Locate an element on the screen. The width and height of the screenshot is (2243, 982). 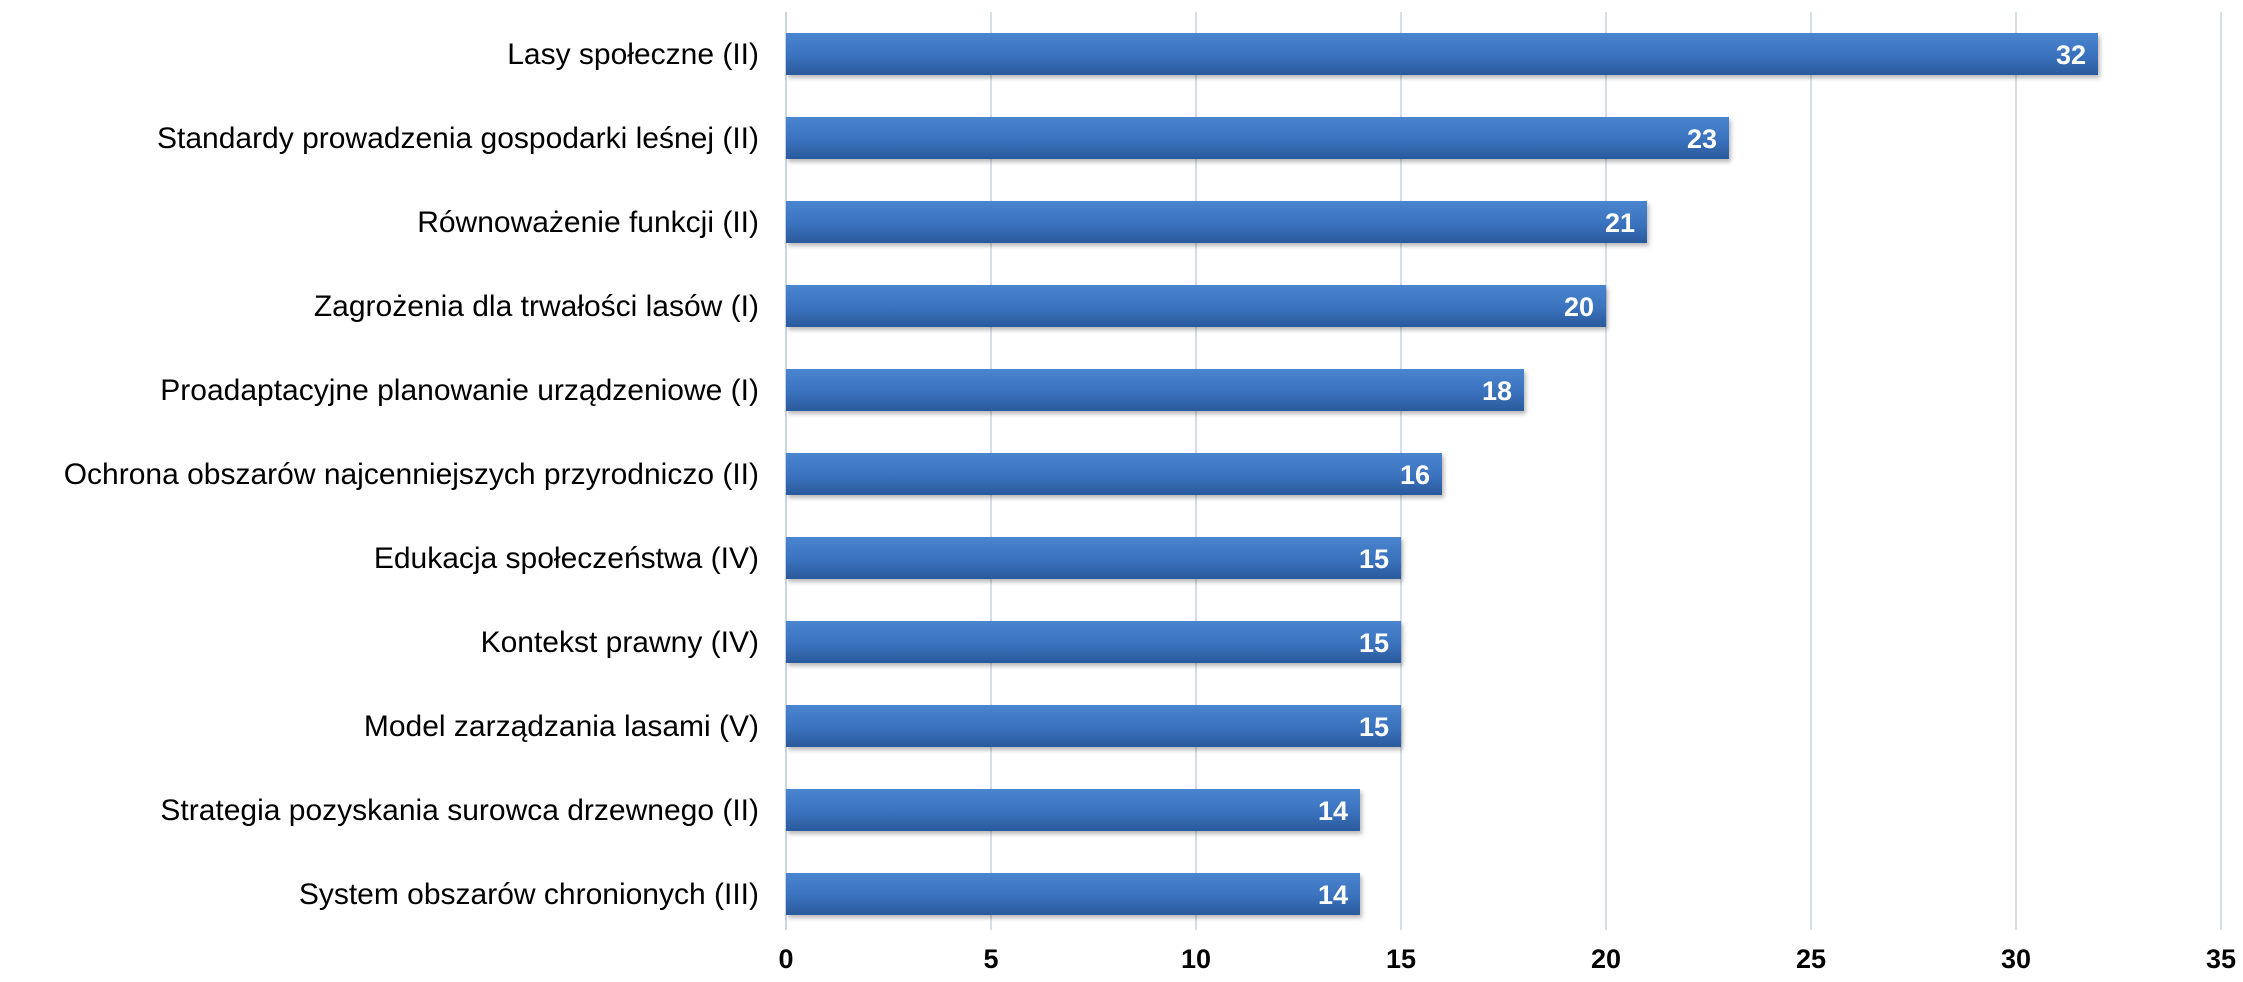
bar-value-label: 23 is located at coordinates (1702, 139).